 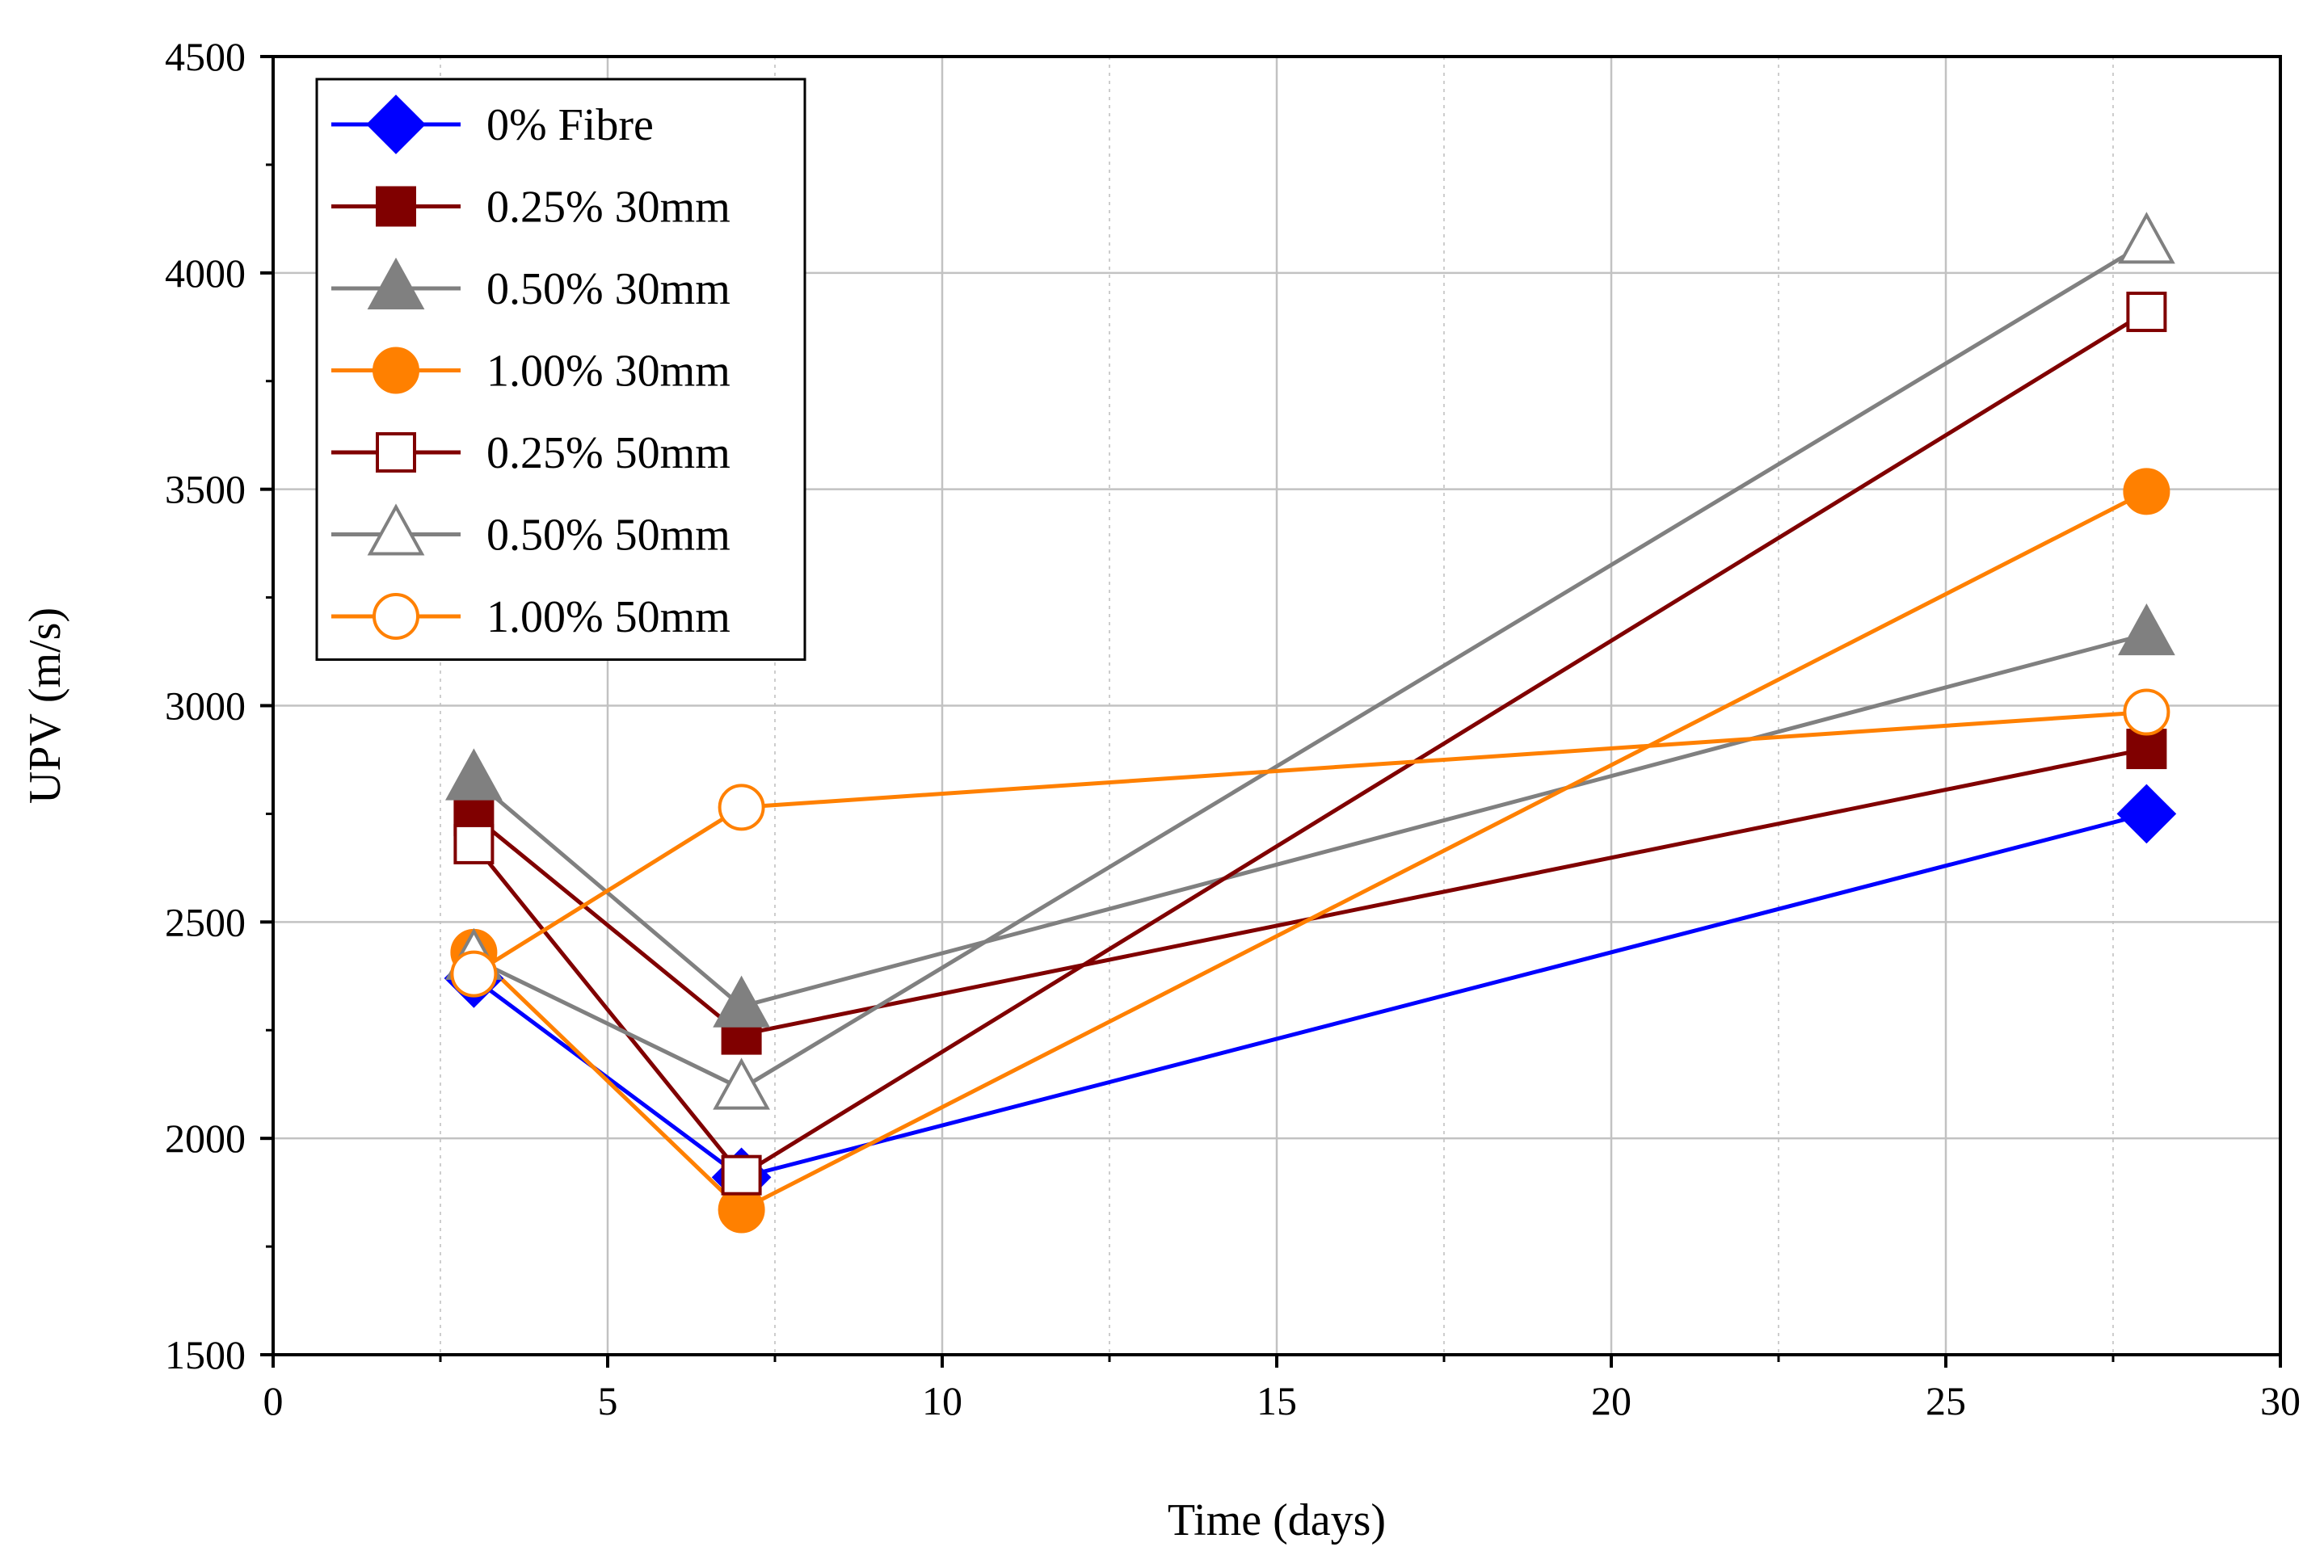 What do you see at coordinates (942, 1400) in the screenshot?
I see `x-tick-label: 10` at bounding box center [942, 1400].